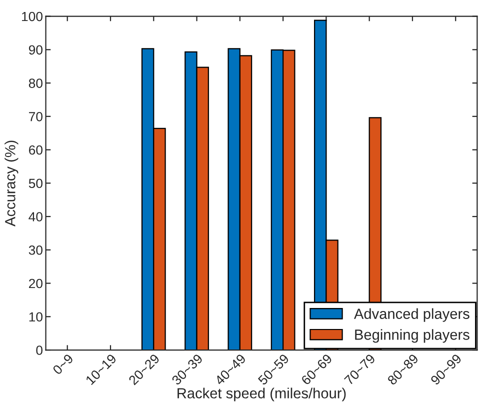 This screenshot has height=407, width=482. I want to click on y-tick-label: 10, so click(35, 317).